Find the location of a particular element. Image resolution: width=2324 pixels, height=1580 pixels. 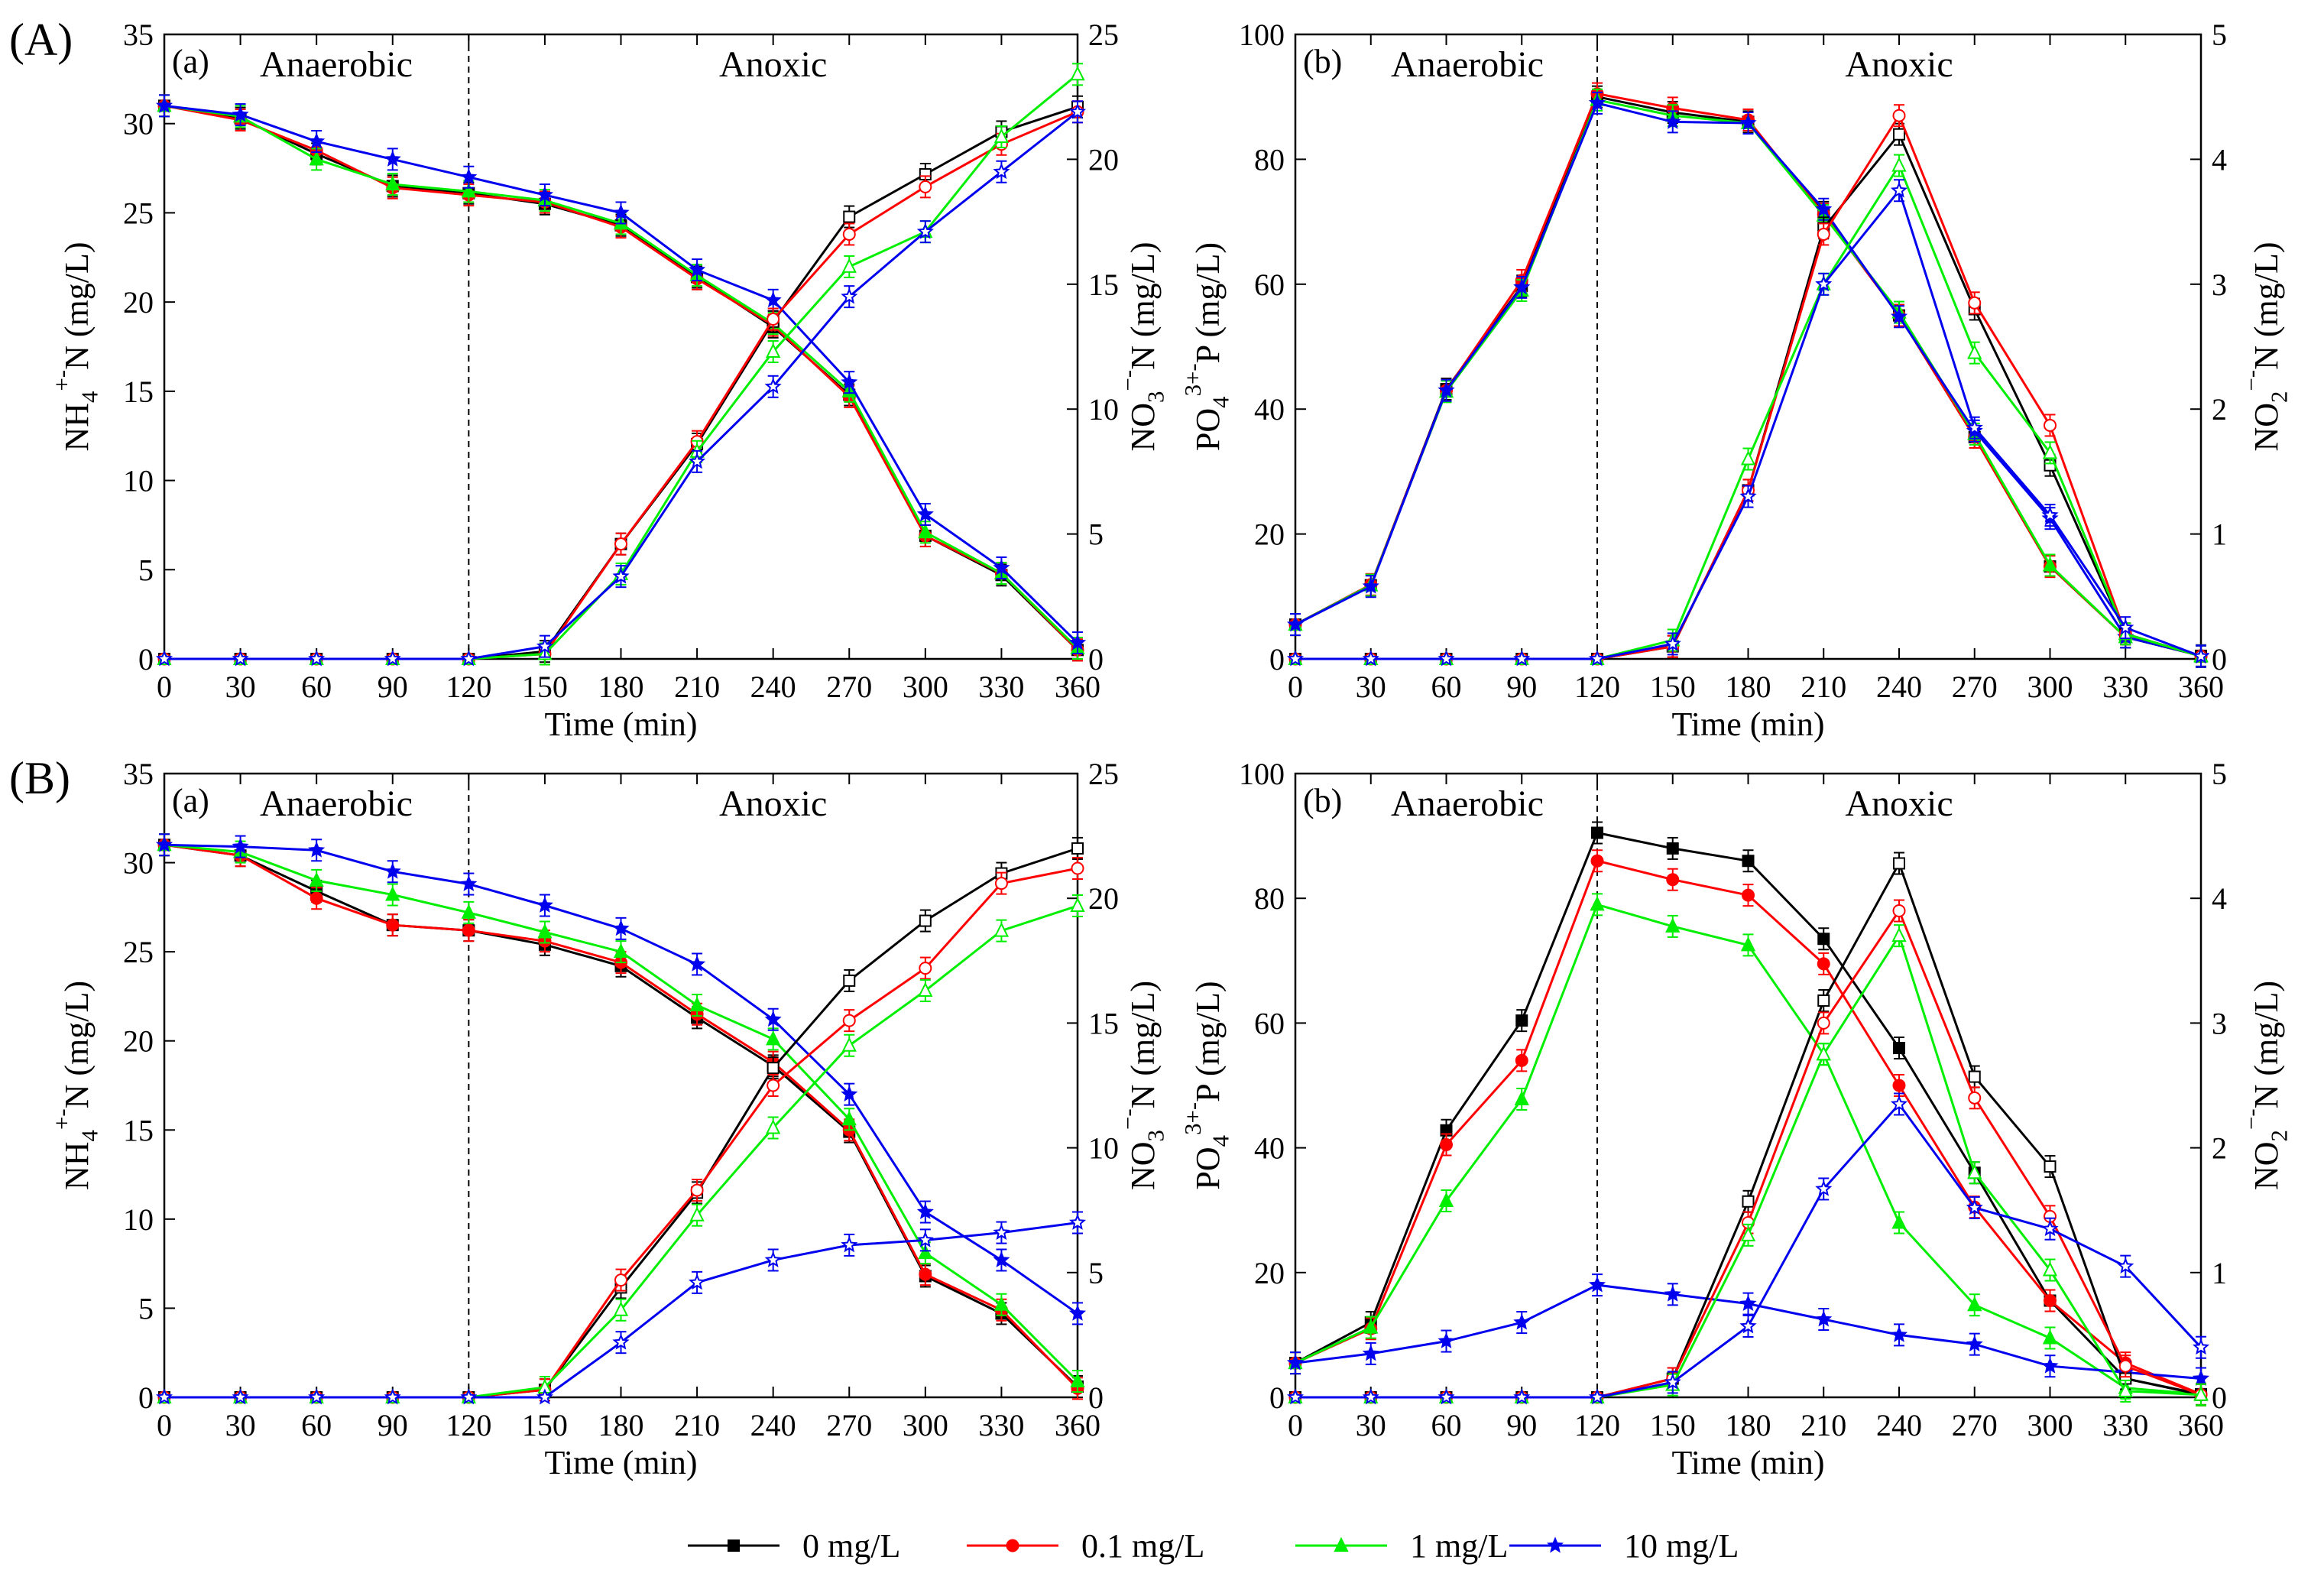

y2-tick-label: 25 is located at coordinates (1103, 774).